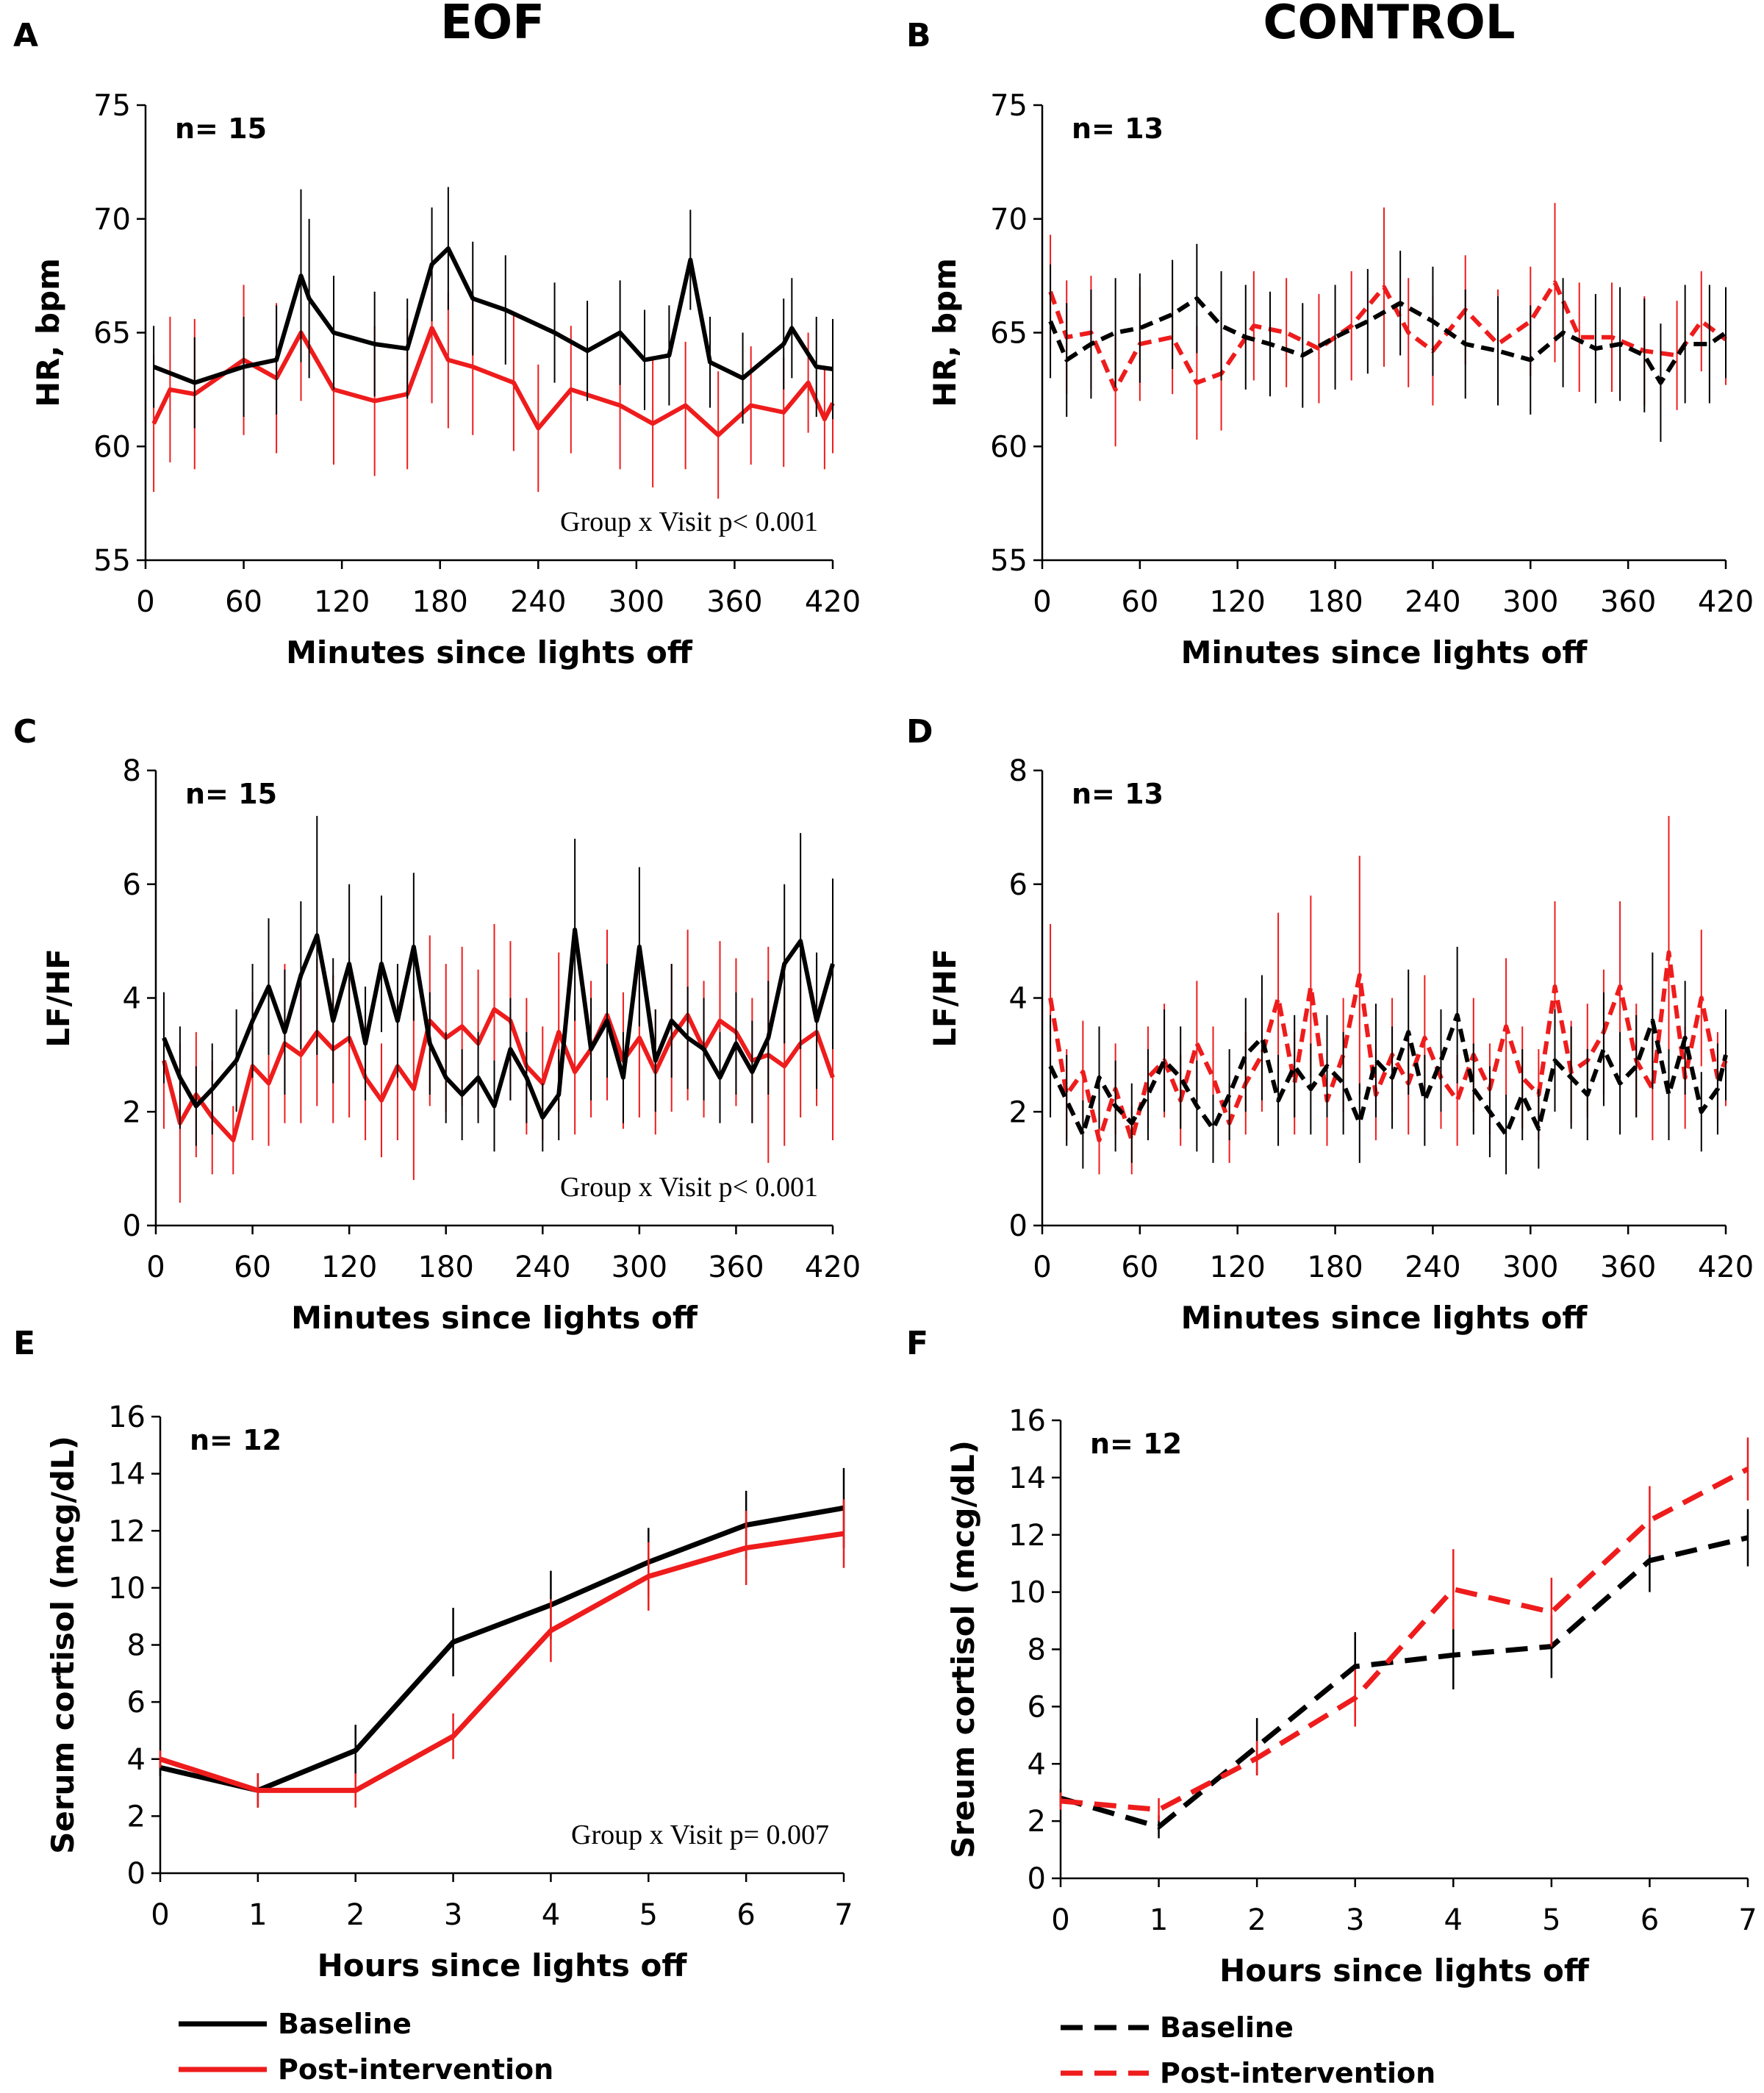  Describe the element at coordinates (58, 998) in the screenshot. I see `y-axis-title: LF/HF` at that location.